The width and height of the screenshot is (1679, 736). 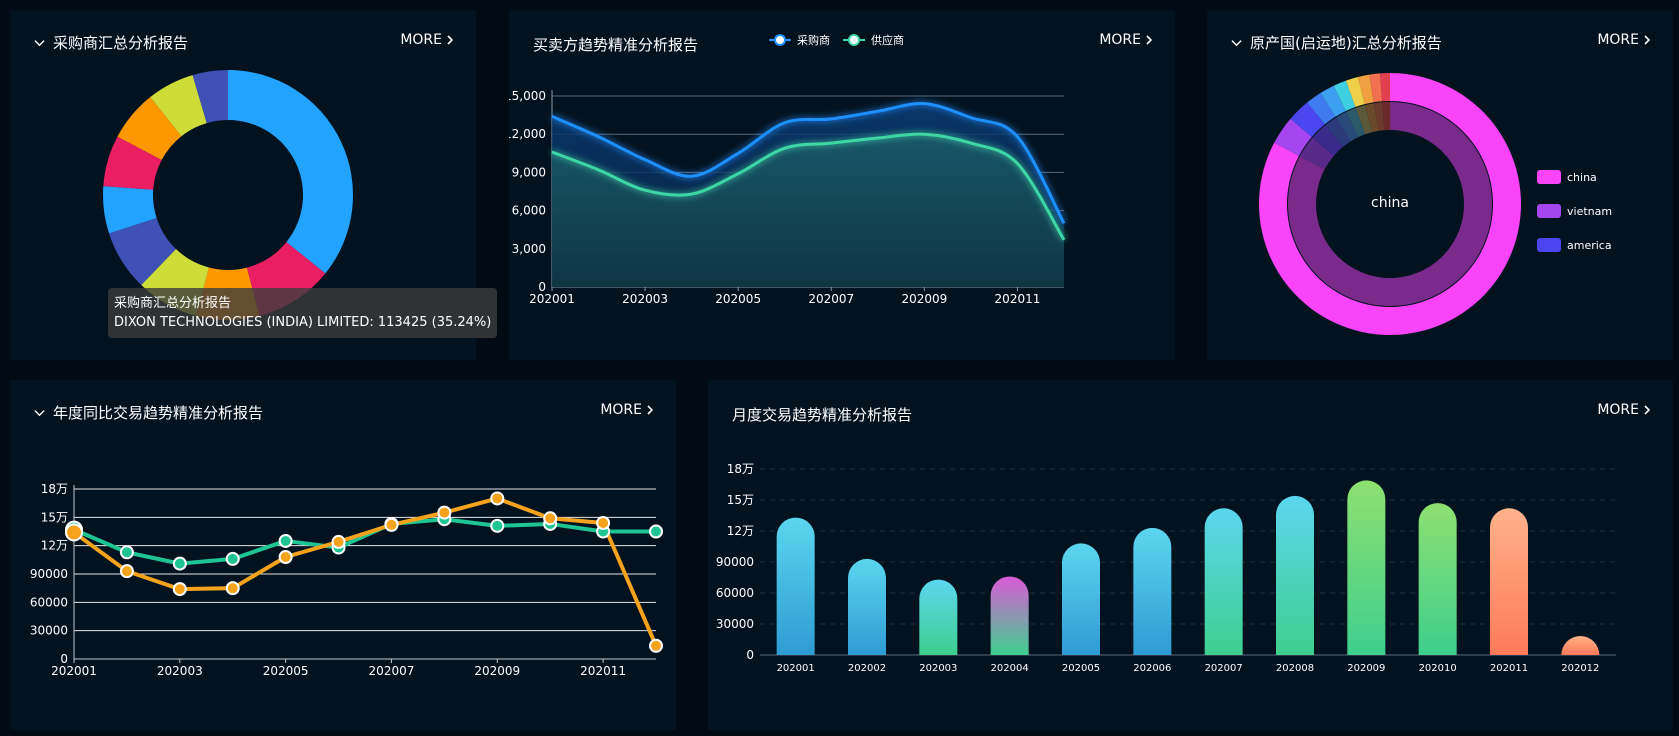 I want to click on origin-donut-chart, so click(x=1440, y=185).